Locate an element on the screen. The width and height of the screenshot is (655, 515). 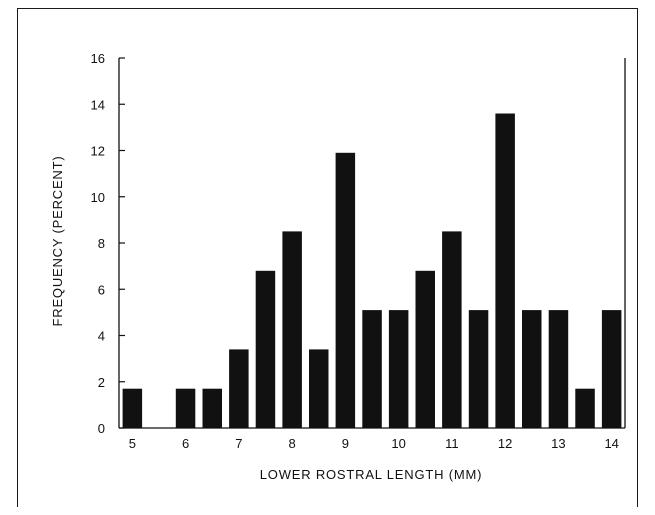
x-tick-label: 6 is located at coordinates (185, 443).